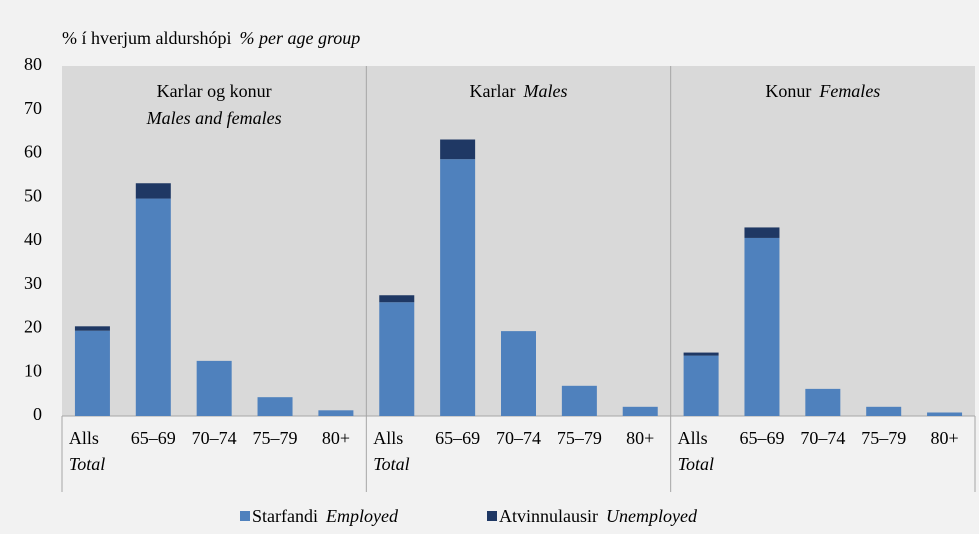 The height and width of the screenshot is (534, 979). Describe the element at coordinates (362, 516) in the screenshot. I see `legend-name-en: Employed` at that location.